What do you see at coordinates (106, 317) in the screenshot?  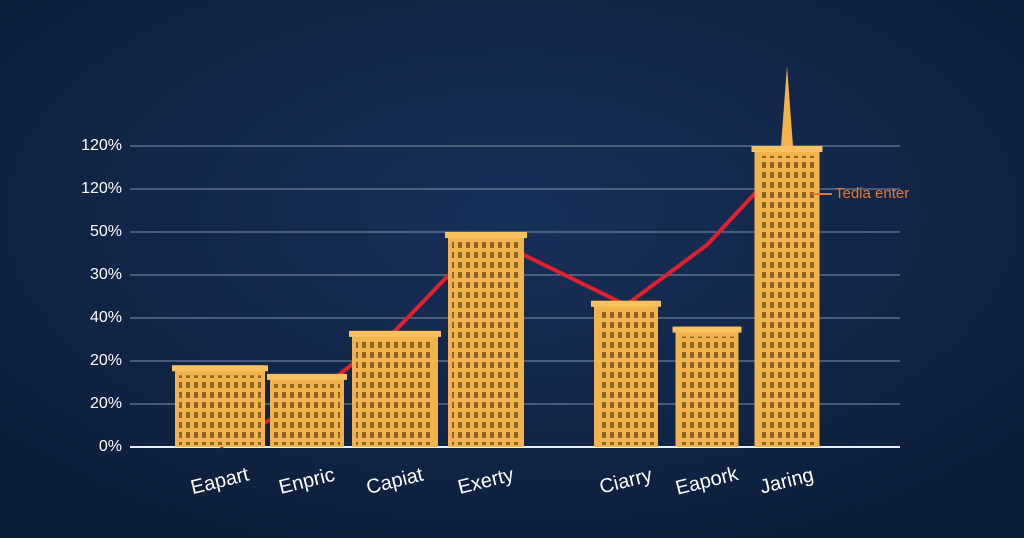 I see `y-tick-label: 40%` at bounding box center [106, 317].